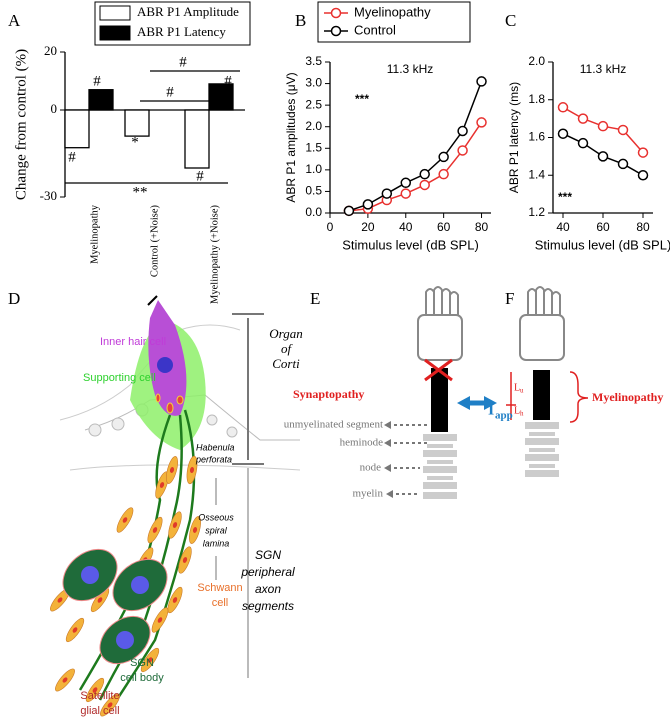 The height and width of the screenshot is (720, 670). I want to click on legend-label: ABR P1 Amplitude, so click(188, 11).